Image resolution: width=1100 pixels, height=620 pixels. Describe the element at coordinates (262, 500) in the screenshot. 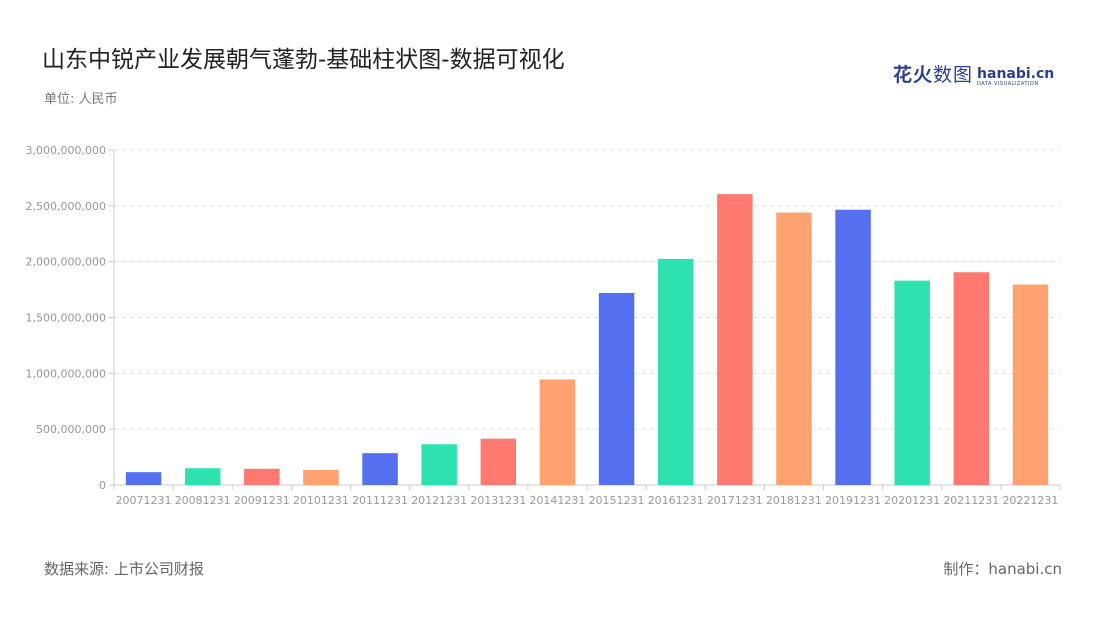

I see `x-tick-label: 20091231` at that location.